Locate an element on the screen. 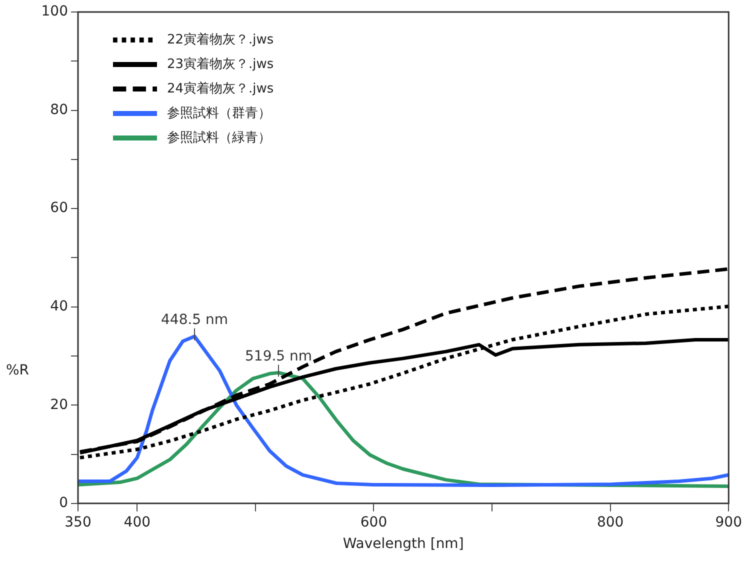 This screenshot has height=561, width=745. x-axis-title: Wavelength [nm] is located at coordinates (403, 544).